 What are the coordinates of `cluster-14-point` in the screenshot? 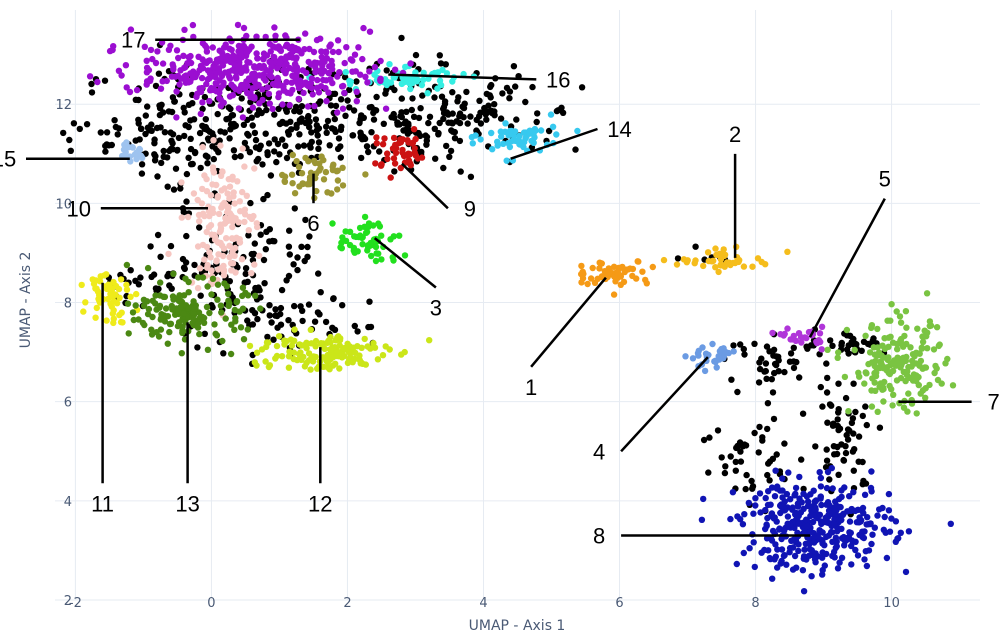 It's located at (508, 135).